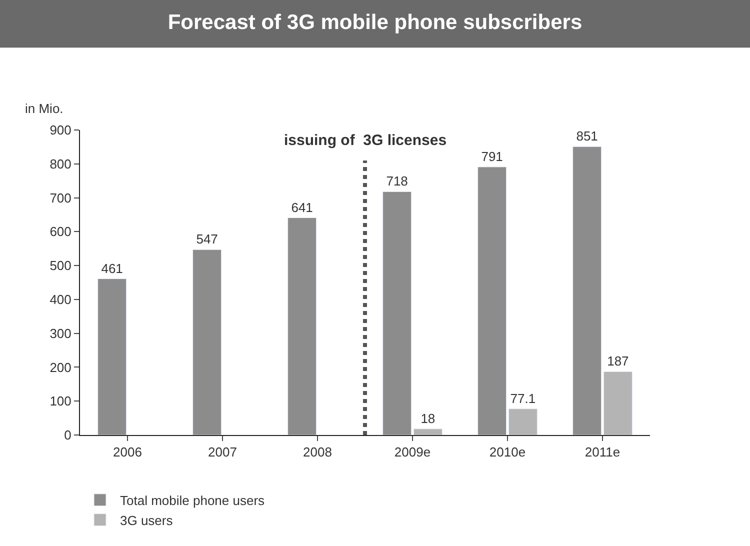  I want to click on y-tick-label: 300, so click(61, 333).